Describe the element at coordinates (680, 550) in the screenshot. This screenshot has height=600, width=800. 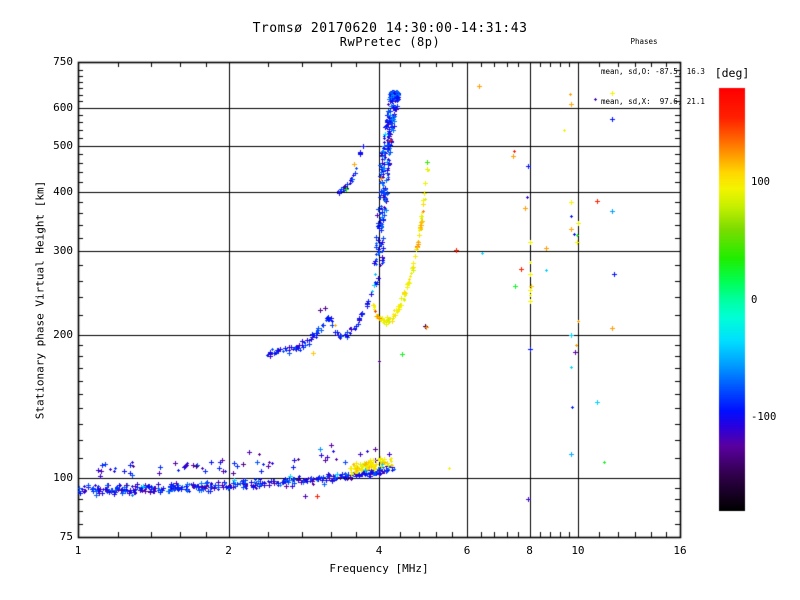
I see `x-tick-label: 16` at that location.